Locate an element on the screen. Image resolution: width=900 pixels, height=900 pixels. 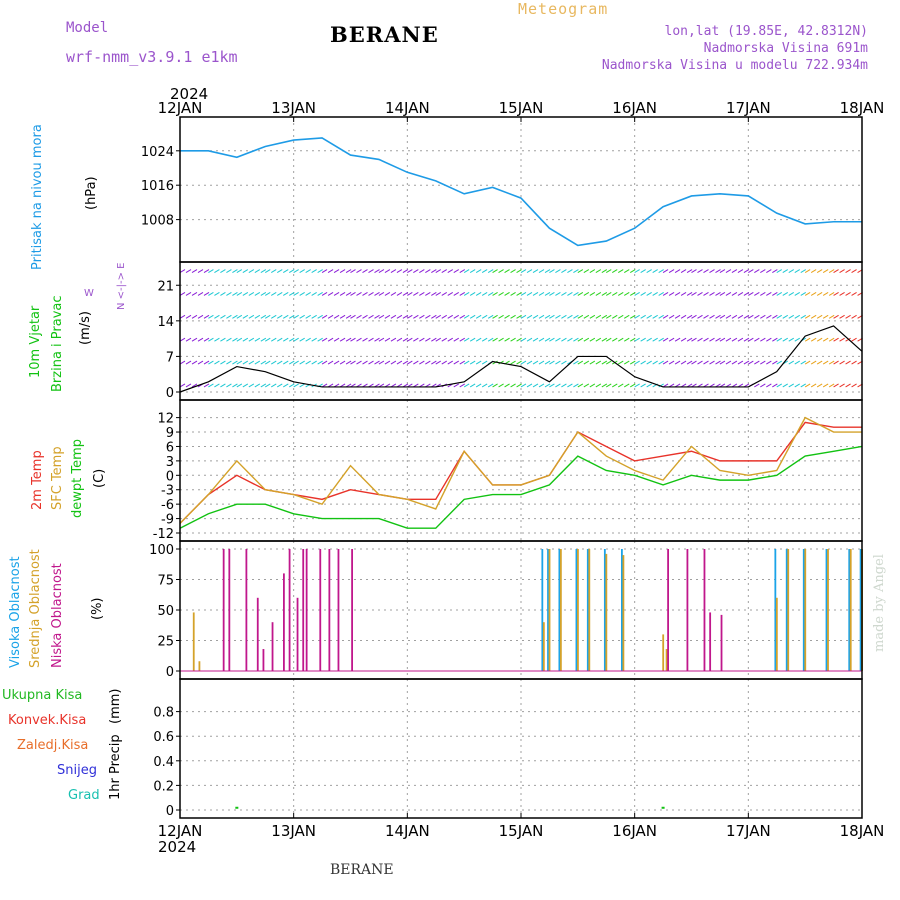
y-tick-label: 6 is located at coordinates (170, 447).